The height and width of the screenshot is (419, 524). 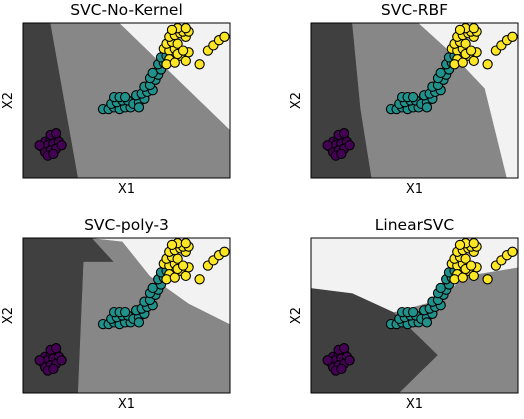 What do you see at coordinates (414, 225) in the screenshot?
I see `subplot-title: LinearSVC` at bounding box center [414, 225].